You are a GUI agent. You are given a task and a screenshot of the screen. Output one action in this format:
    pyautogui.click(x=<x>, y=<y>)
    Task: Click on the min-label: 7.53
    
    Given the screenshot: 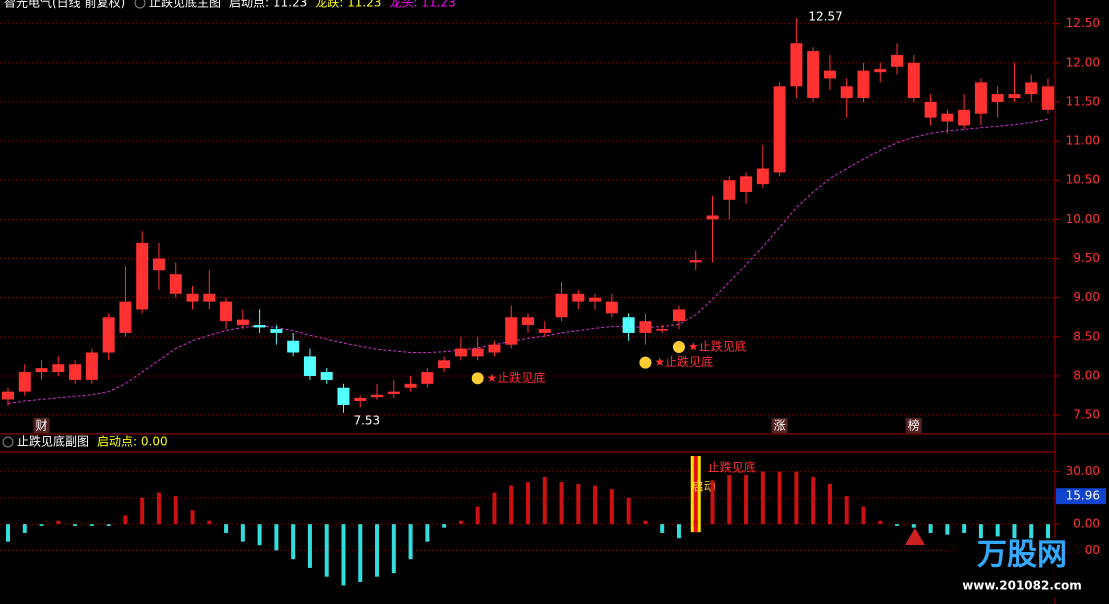 What is the action you would take?
    pyautogui.click(x=366, y=420)
    